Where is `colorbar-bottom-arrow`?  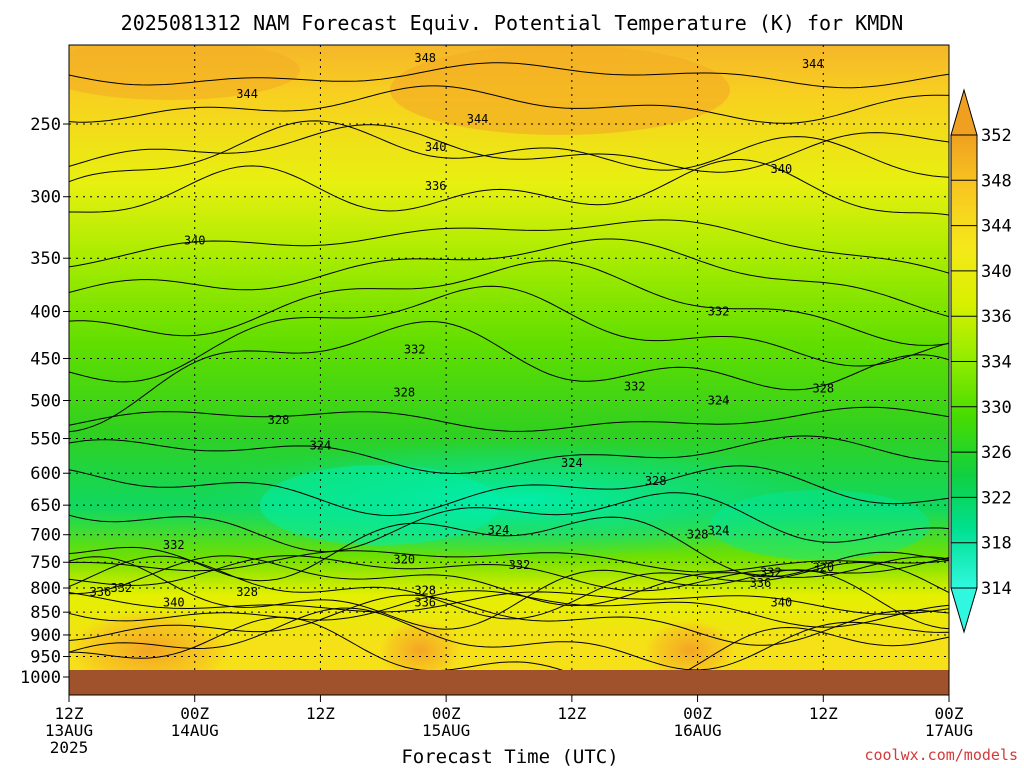
colorbar-bottom-arrow is located at coordinates (964, 610).